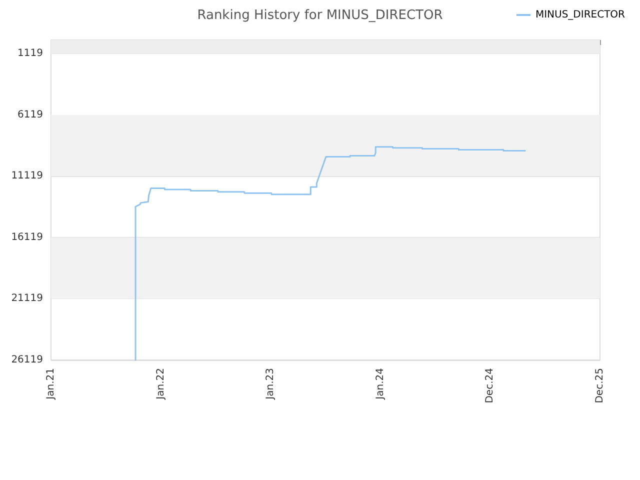 The image size is (640, 480). Describe the element at coordinates (490, 386) in the screenshot. I see `x-tick-label: Dec.24` at that location.